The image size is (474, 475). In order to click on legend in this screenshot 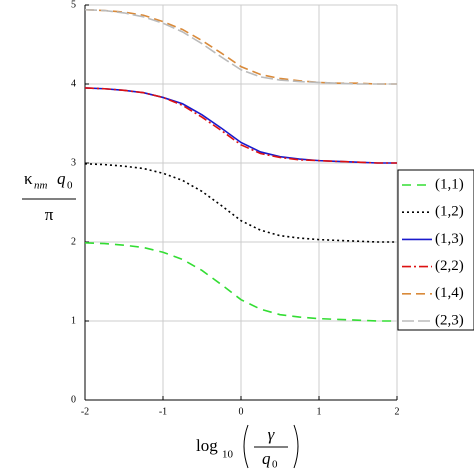, I will do `click(435, 250)`.